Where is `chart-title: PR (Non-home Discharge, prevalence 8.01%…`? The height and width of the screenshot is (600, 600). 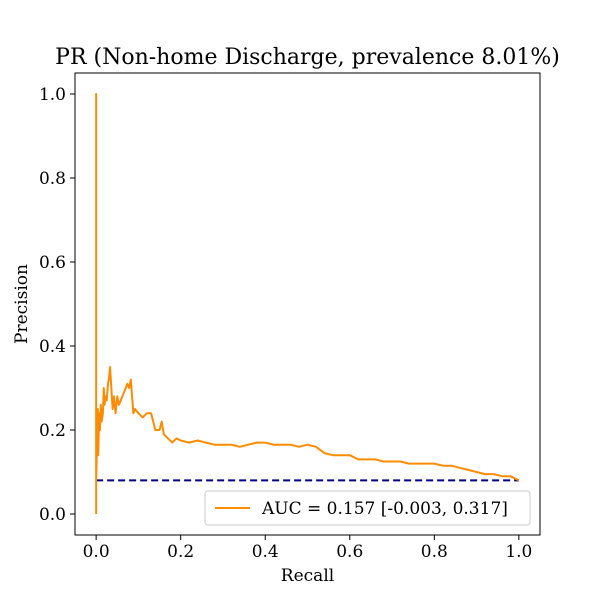 chart-title: PR (Non-home Discharge, prevalence 8.01%… is located at coordinates (307, 57).